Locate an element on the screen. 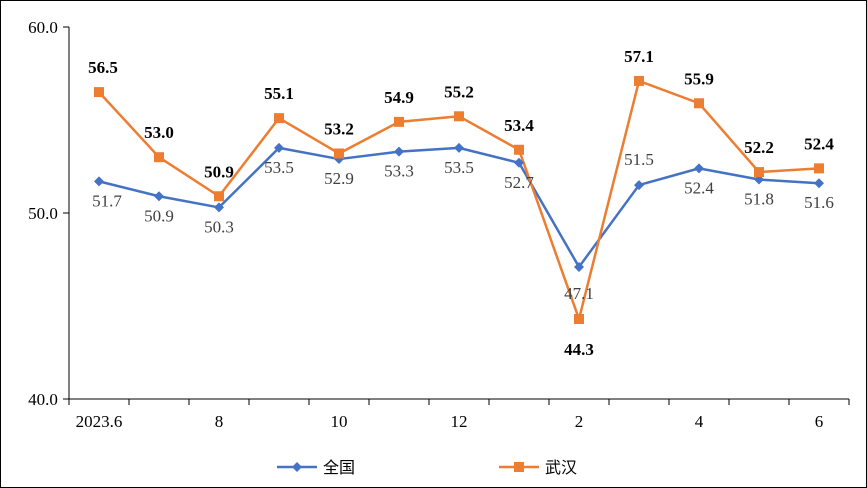 This screenshot has width=867, height=488. data-label-wuhan: 50.9 is located at coordinates (219, 171).